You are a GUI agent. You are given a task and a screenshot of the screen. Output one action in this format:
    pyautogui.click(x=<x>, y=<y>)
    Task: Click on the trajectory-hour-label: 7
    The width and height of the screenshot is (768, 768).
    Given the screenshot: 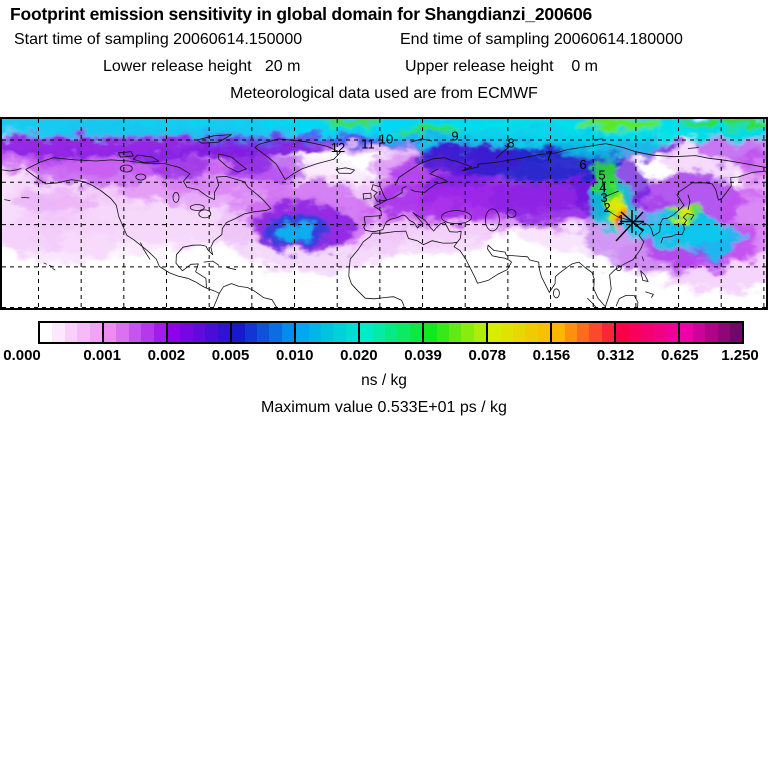 What is the action you would take?
    pyautogui.click(x=548, y=156)
    